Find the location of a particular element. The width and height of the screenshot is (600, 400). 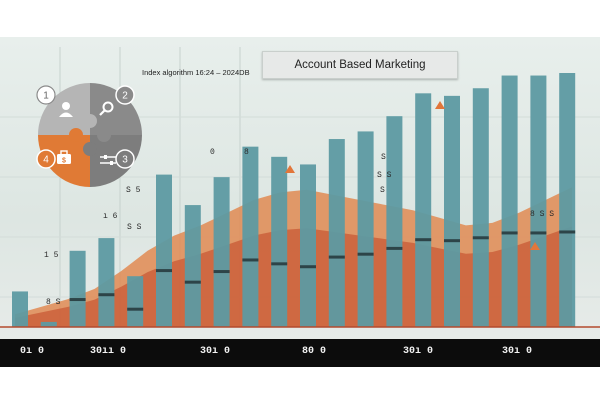

svg-text: 4 is located at coordinates (46, 160).